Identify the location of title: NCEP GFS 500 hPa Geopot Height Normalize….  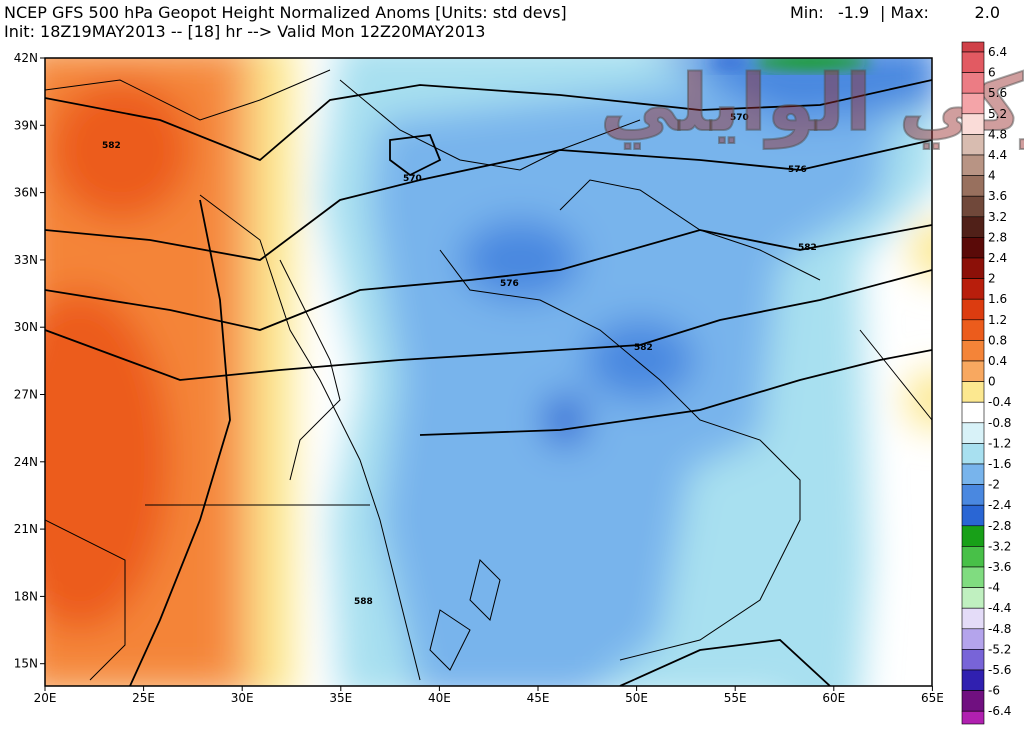
(285, 12).